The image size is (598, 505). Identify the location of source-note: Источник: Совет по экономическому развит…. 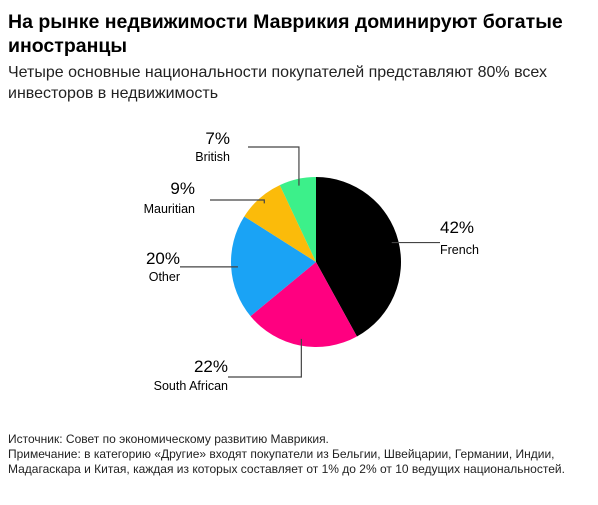
(168, 439).